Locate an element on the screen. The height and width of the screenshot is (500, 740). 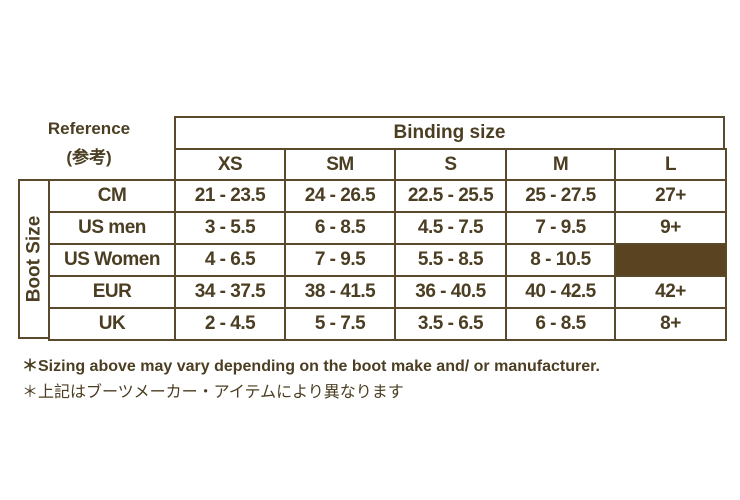
row-label: EUR is located at coordinates (112, 292).